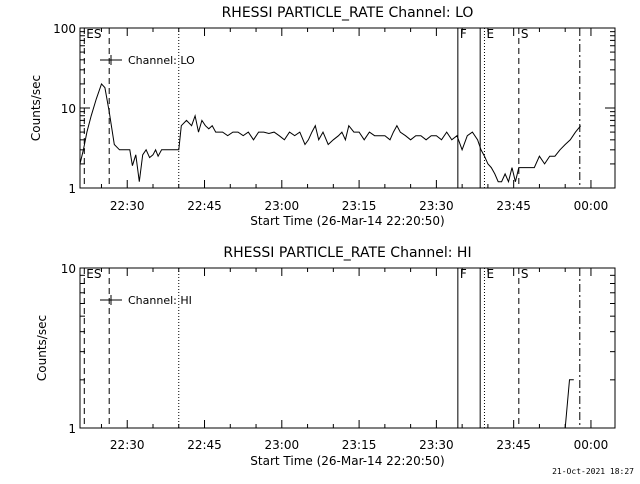 The width and height of the screenshot is (640, 484). I want to click on date-stamp: 21-Oct-2021 18:27, so click(593, 471).